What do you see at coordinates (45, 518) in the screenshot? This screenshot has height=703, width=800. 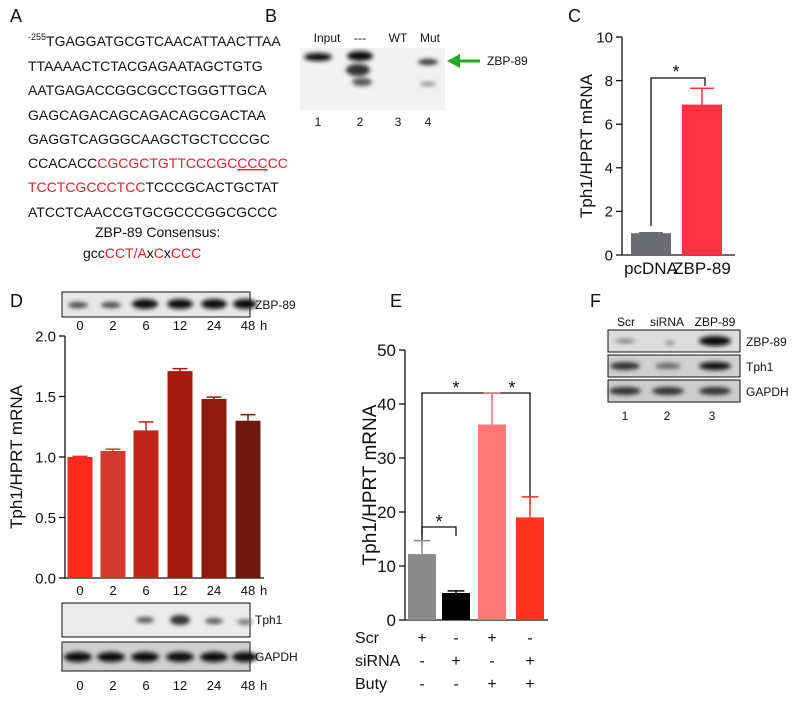 I see `y-tick-label: 0.5` at bounding box center [45, 518].